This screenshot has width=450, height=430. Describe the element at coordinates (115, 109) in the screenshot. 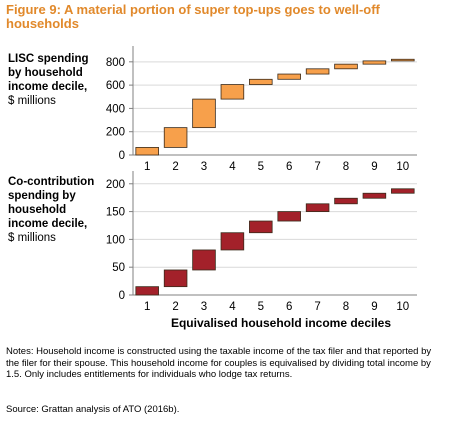

I see `y-tick-label: 400` at that location.